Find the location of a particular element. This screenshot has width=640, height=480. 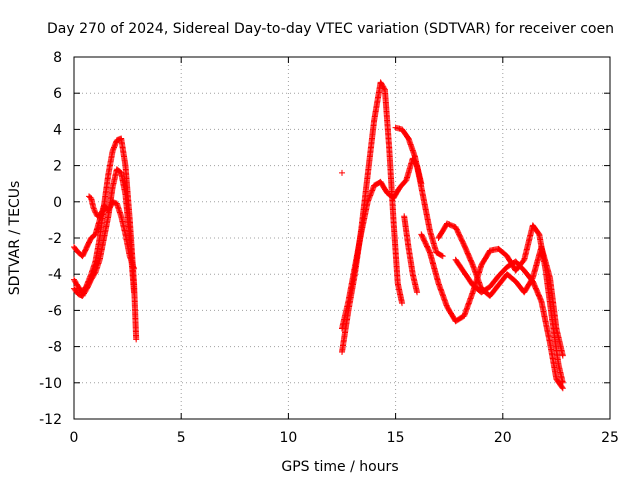

series-arc-2d is located at coordinates (411, 254).